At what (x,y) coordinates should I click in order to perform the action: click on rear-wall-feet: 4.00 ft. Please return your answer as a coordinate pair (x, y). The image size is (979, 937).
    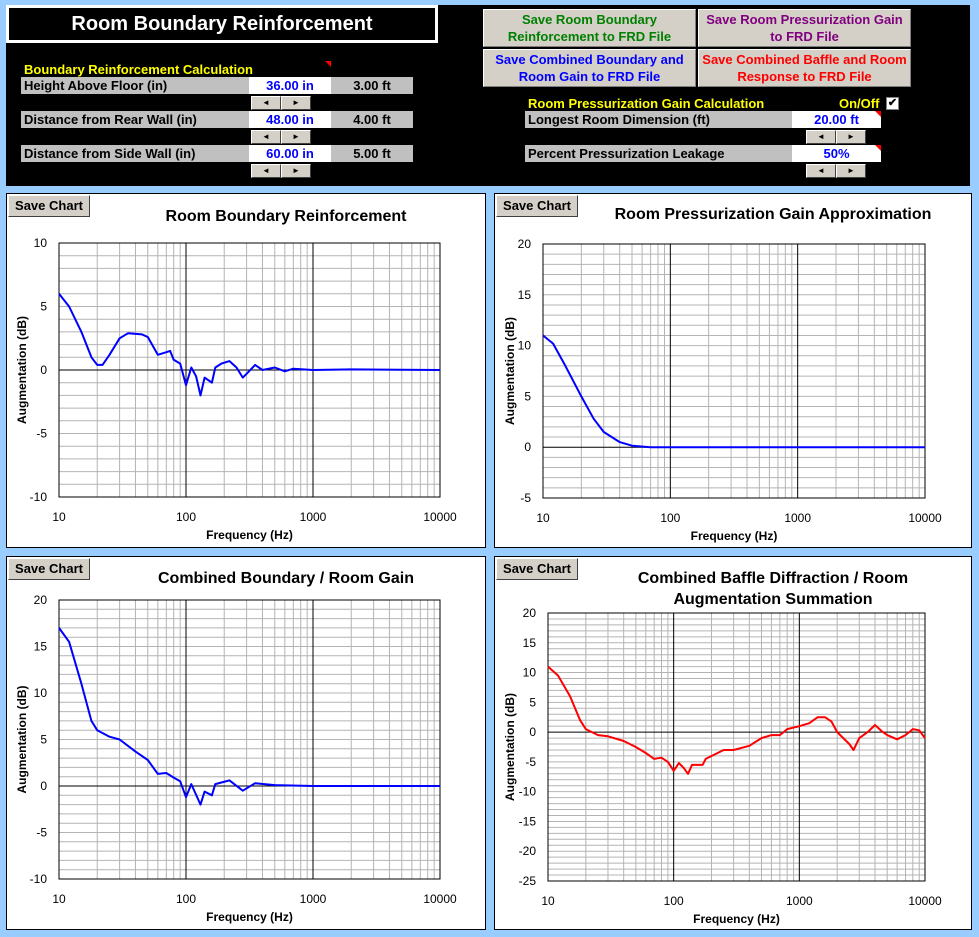
    Looking at the image, I should click on (372, 119).